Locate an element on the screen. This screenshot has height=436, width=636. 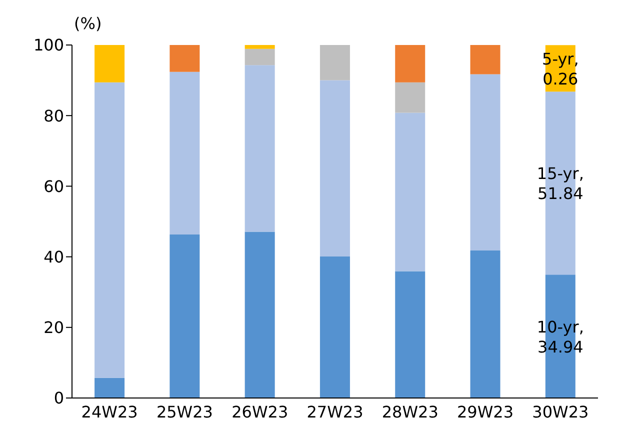
y-axis-title: (%) is located at coordinates (88, 23).